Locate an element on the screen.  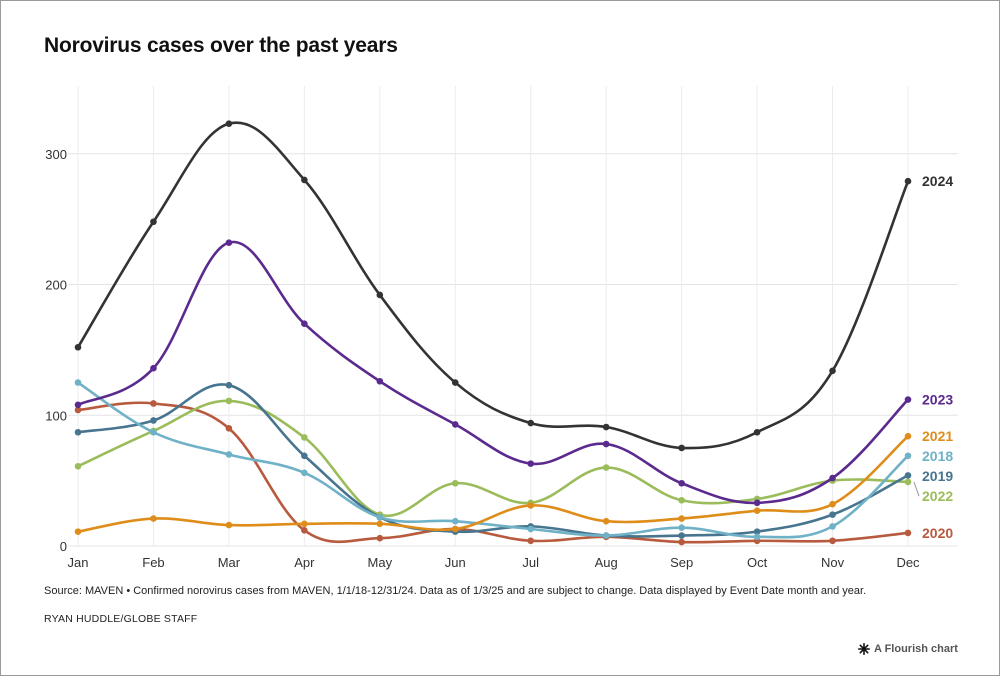
data-point-2021-Aug is located at coordinates (606, 521).